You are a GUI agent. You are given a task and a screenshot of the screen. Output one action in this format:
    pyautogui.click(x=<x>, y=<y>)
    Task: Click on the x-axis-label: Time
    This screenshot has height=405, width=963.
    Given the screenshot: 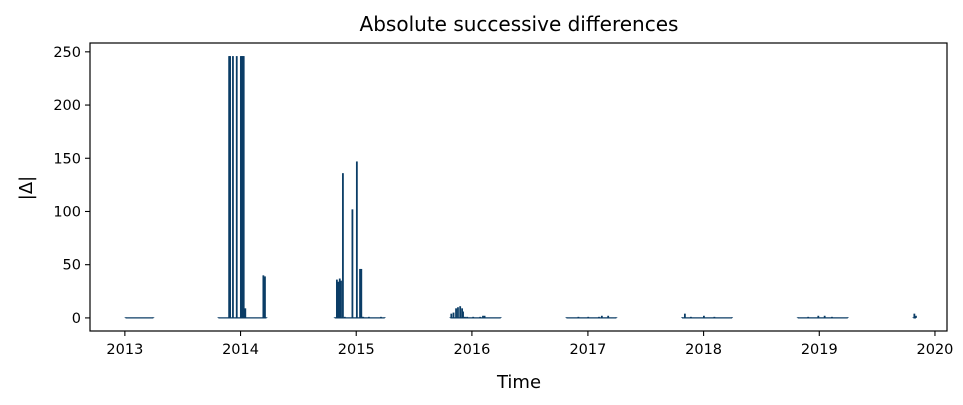 What is the action you would take?
    pyautogui.click(x=518, y=382)
    